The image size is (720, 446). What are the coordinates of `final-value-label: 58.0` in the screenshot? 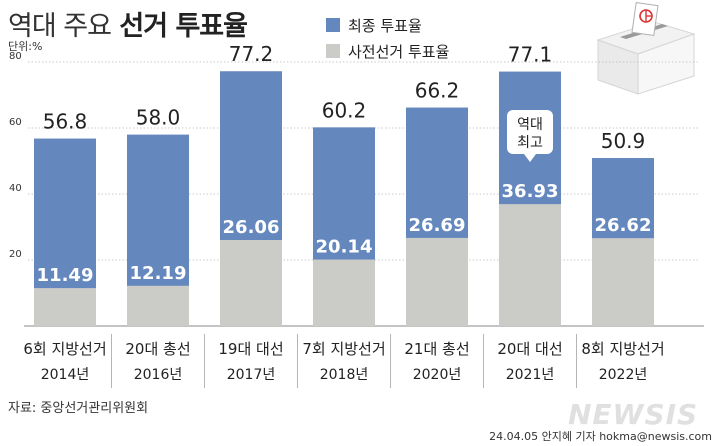 It's located at (158, 118).